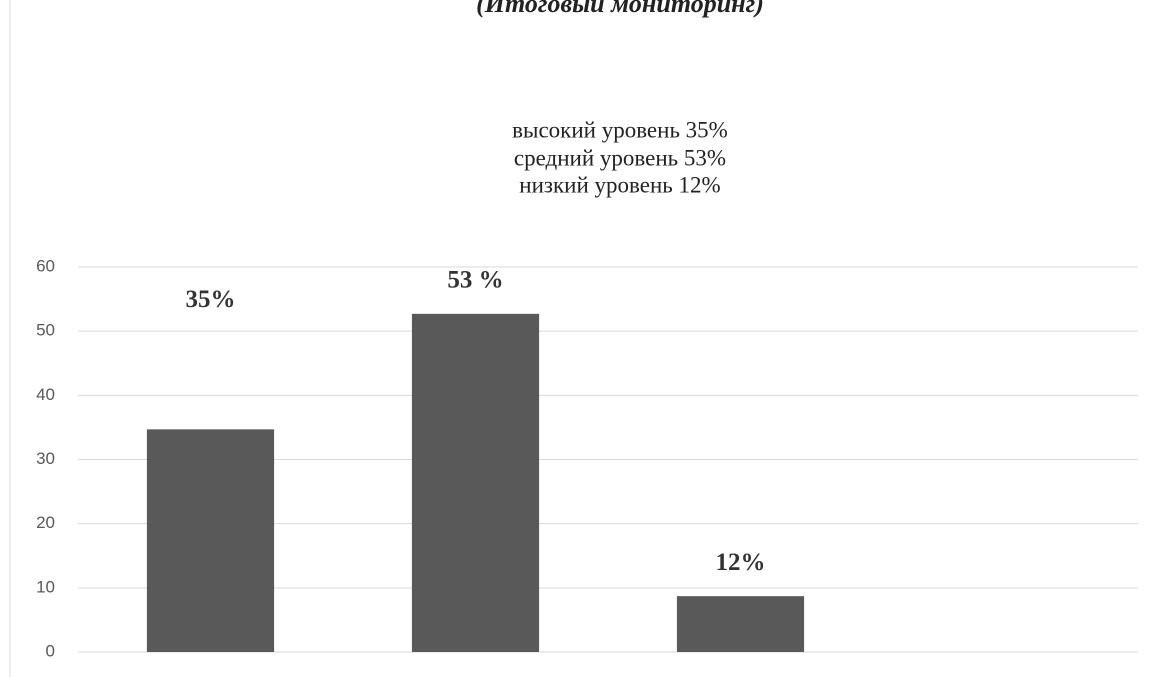 This screenshot has width=1151, height=677. What do you see at coordinates (10, 338) in the screenshot?
I see `chart-frame` at bounding box center [10, 338].